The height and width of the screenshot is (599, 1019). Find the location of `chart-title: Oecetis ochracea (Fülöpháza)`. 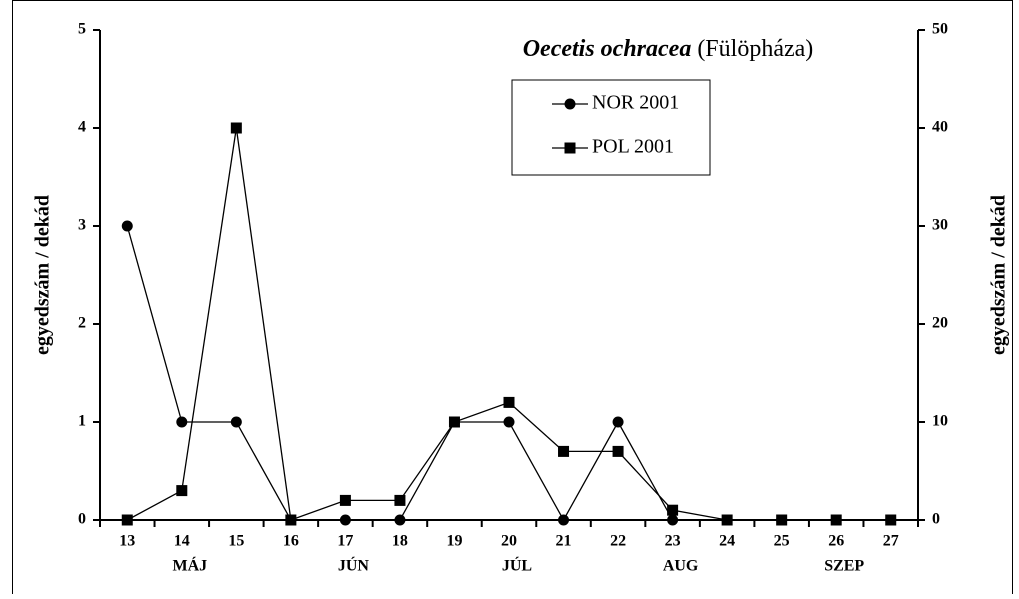

chart-title: Oecetis ochracea (Fülöpháza) is located at coordinates (668, 49).